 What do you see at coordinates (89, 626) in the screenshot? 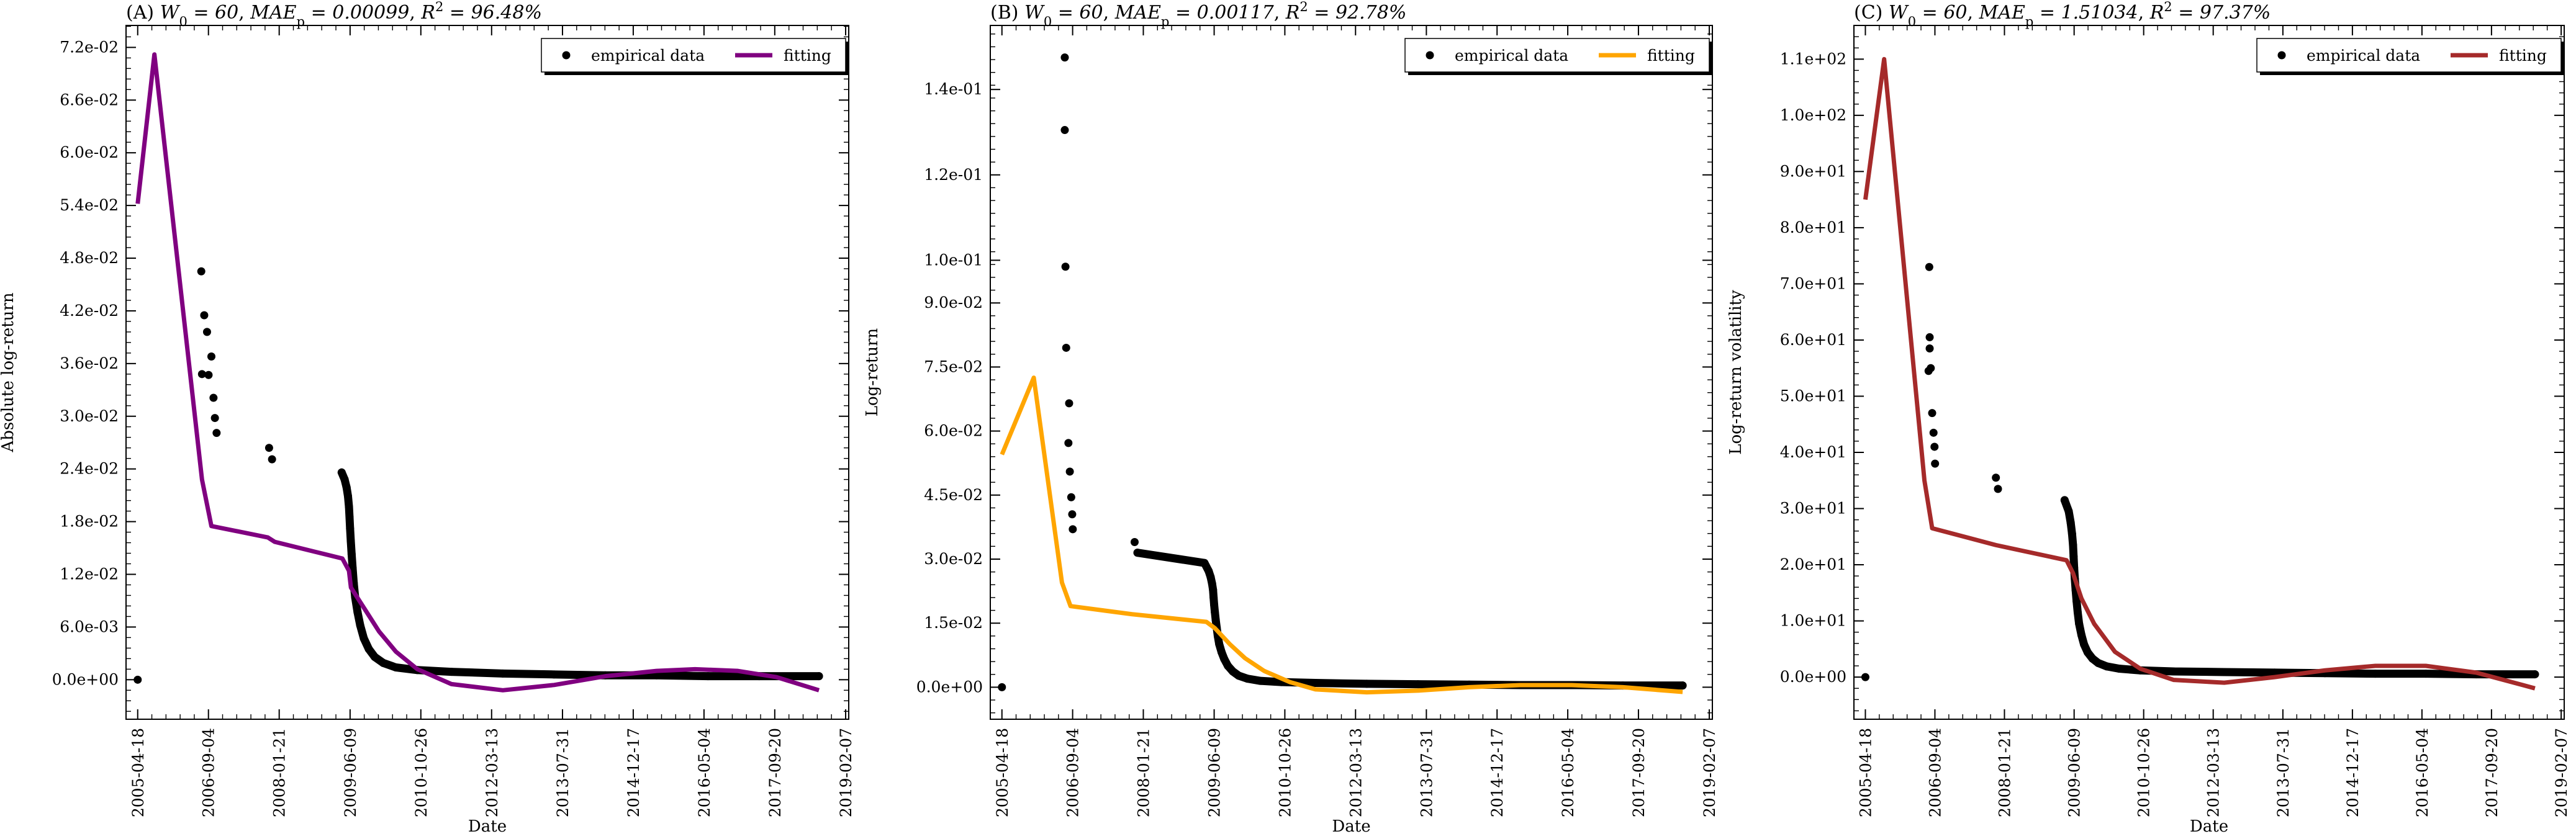
I see `y-tick-label: 6.0e-03` at bounding box center [89, 626].